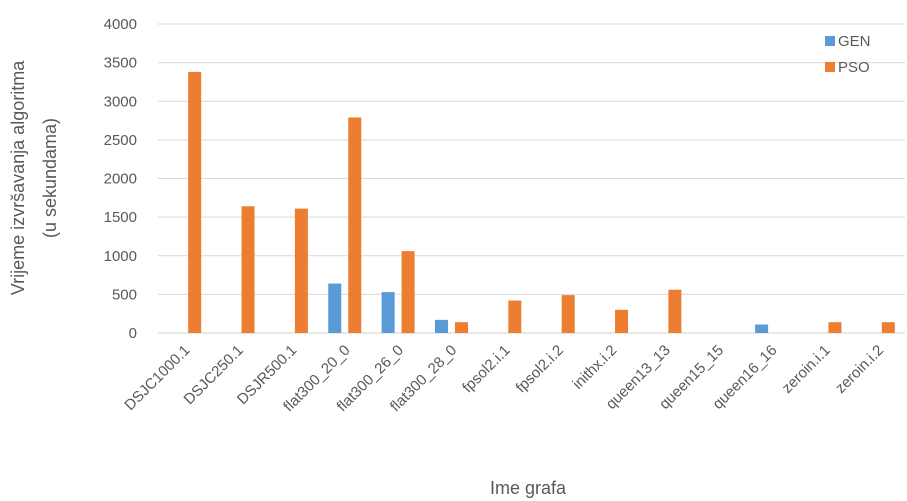 The image size is (907, 501). I want to click on y-tick-label: 1000, so click(120, 256).